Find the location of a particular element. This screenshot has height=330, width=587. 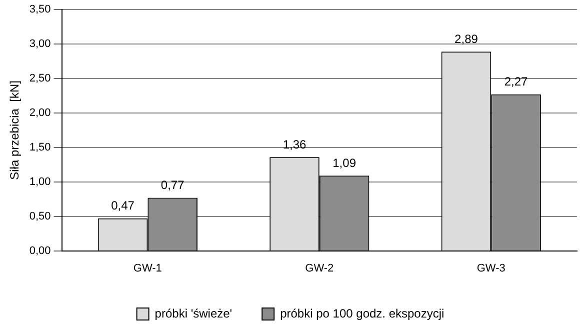

y-tick-label: 2,00 is located at coordinates (40, 113).